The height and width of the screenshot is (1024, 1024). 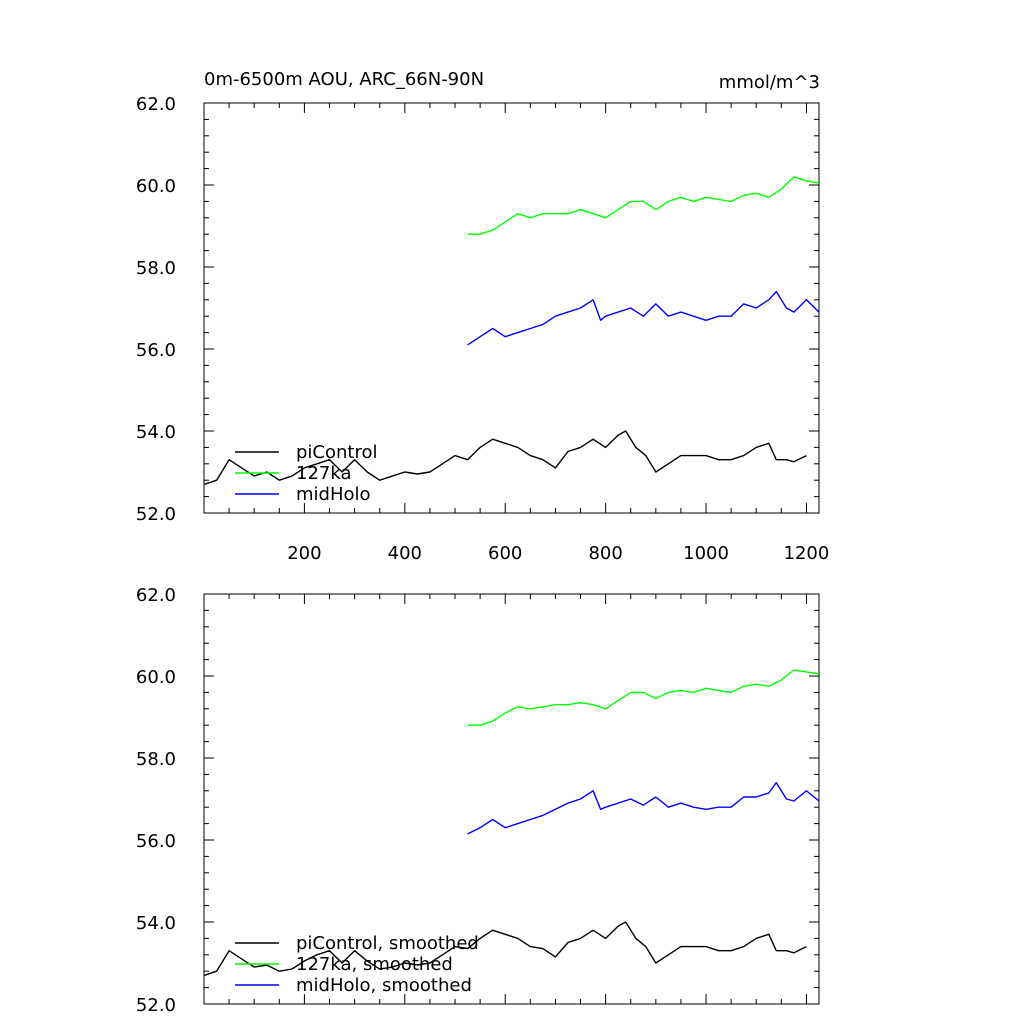 What do you see at coordinates (324, 473) in the screenshot?
I see `legend-label: 127ka` at bounding box center [324, 473].